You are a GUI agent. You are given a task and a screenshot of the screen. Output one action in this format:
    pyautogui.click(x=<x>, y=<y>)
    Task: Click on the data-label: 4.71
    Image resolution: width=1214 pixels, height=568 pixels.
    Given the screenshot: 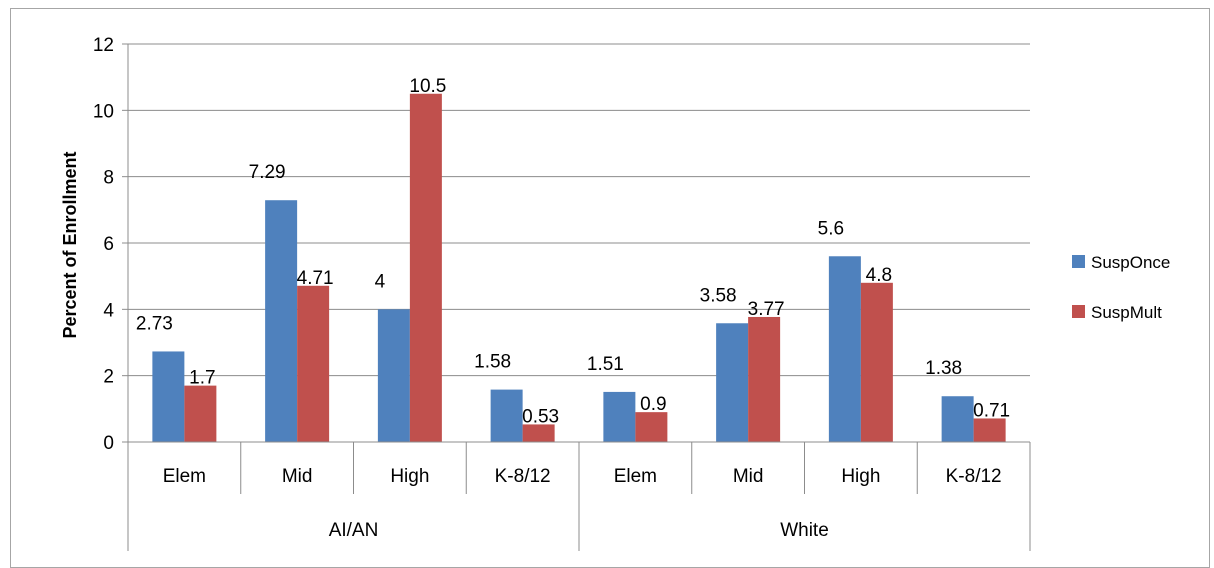 What is the action you would take?
    pyautogui.click(x=315, y=278)
    